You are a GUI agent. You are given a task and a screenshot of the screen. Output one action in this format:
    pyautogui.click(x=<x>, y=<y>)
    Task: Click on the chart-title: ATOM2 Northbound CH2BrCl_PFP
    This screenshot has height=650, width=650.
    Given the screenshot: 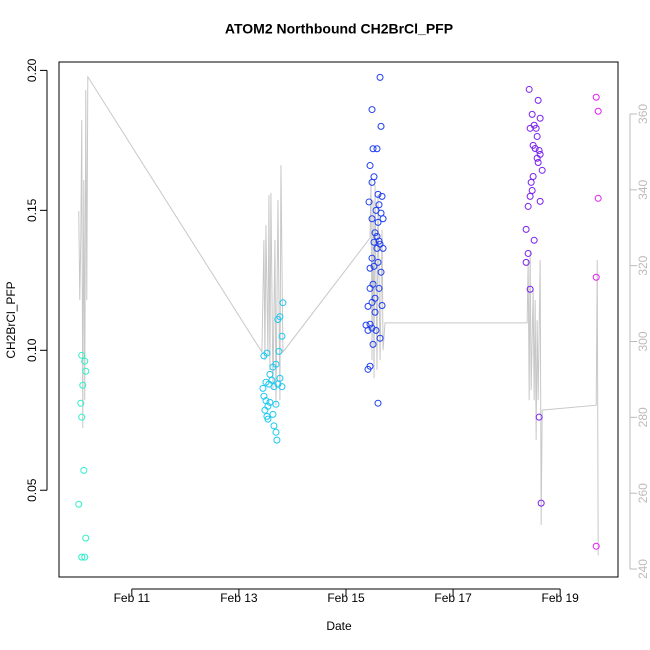 What is the action you would take?
    pyautogui.click(x=339, y=29)
    